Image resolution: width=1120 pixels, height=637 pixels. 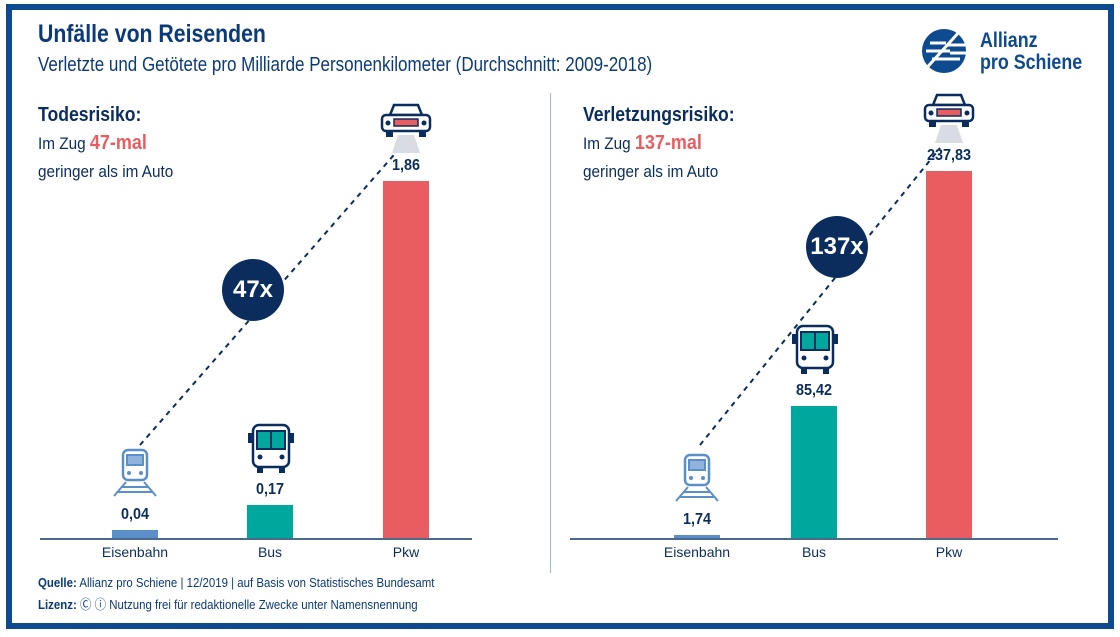 I want to click on connector-line-right, so click(x=820, y=296).